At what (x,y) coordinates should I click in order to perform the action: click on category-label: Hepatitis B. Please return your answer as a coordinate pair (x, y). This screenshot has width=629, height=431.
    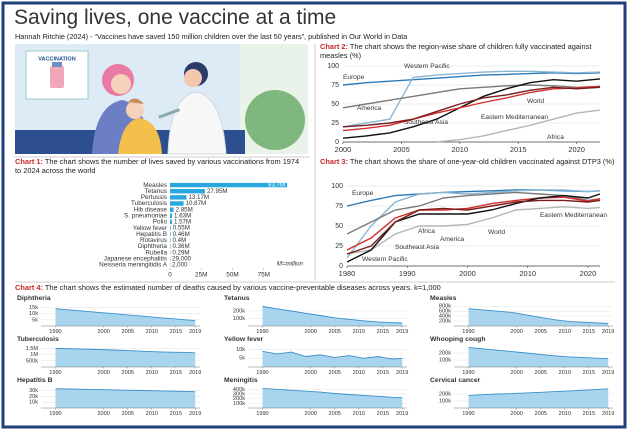
    Looking at the image, I should click on (151, 234).